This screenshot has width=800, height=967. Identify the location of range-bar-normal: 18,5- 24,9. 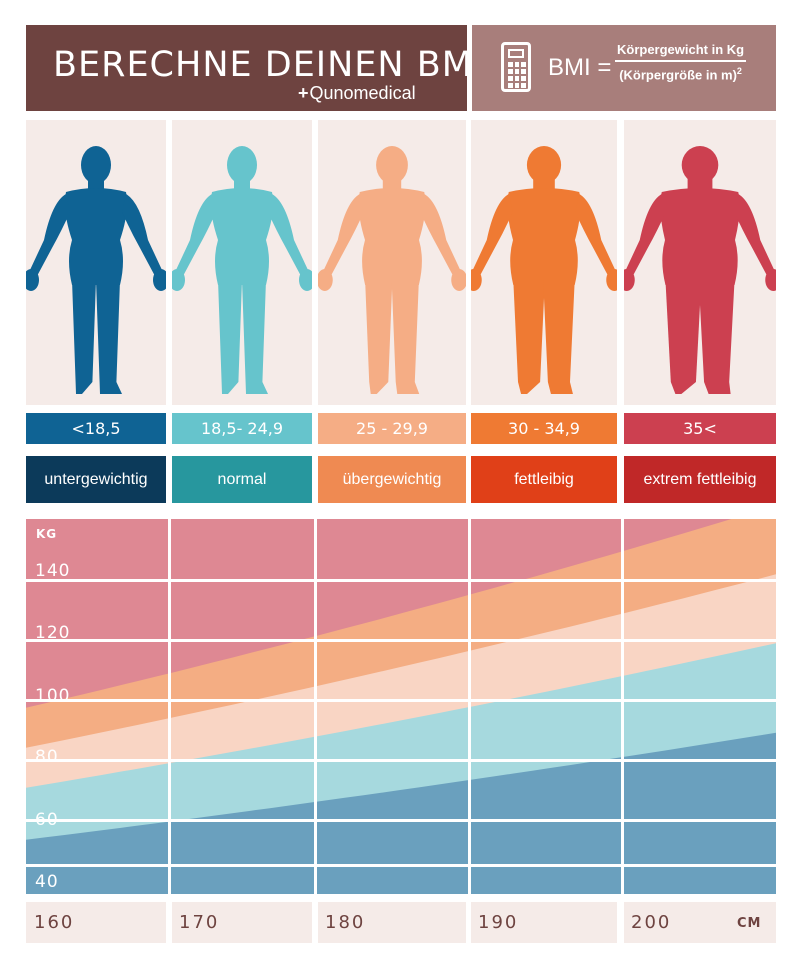
(242, 428).